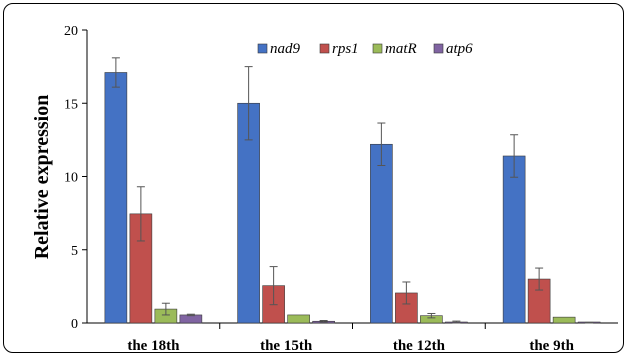 This screenshot has width=629, height=358. What do you see at coordinates (262, 48) in the screenshot?
I see `legend-swatch-nad9` at bounding box center [262, 48].